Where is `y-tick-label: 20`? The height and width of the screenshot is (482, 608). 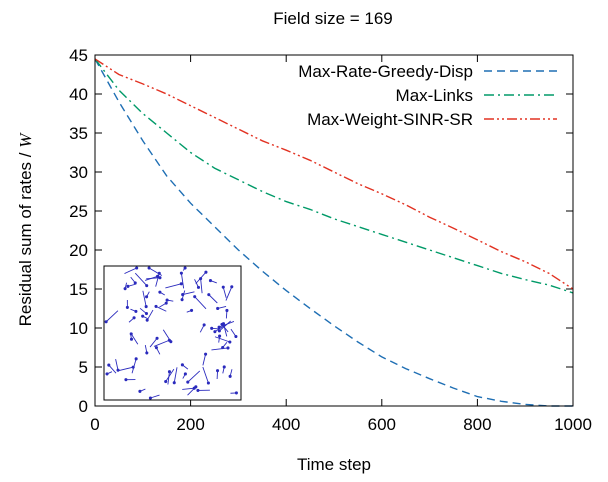
y-tick-label: 20 is located at coordinates (78, 250).